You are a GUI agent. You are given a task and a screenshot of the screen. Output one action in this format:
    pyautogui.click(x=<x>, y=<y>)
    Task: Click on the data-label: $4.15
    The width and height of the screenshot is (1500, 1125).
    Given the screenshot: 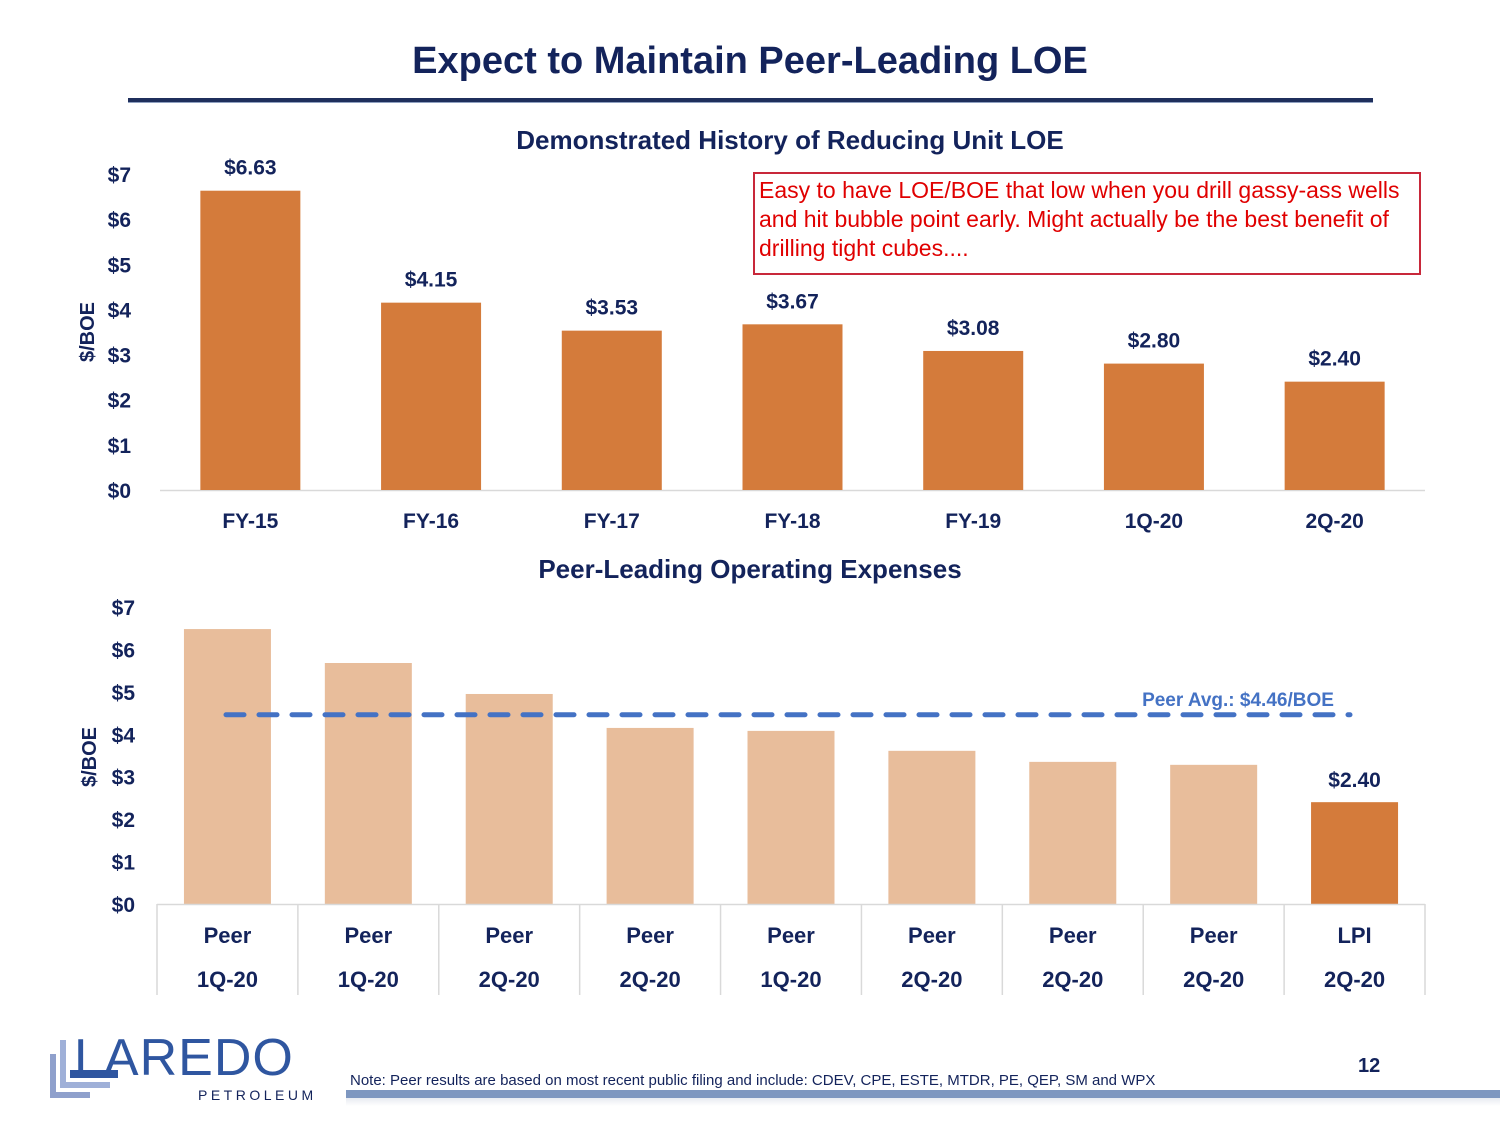 What is the action you would take?
    pyautogui.click(x=431, y=280)
    